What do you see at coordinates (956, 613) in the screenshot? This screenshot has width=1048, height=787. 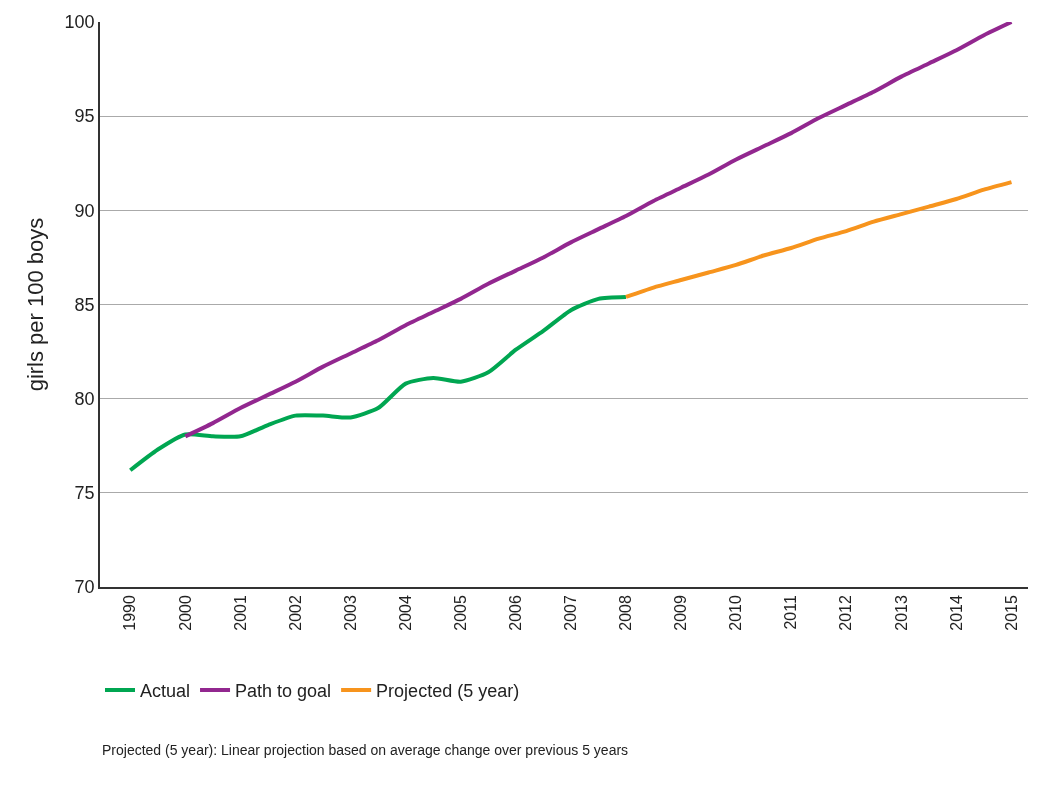 I see `x-tick-label: 2014` at bounding box center [956, 613].